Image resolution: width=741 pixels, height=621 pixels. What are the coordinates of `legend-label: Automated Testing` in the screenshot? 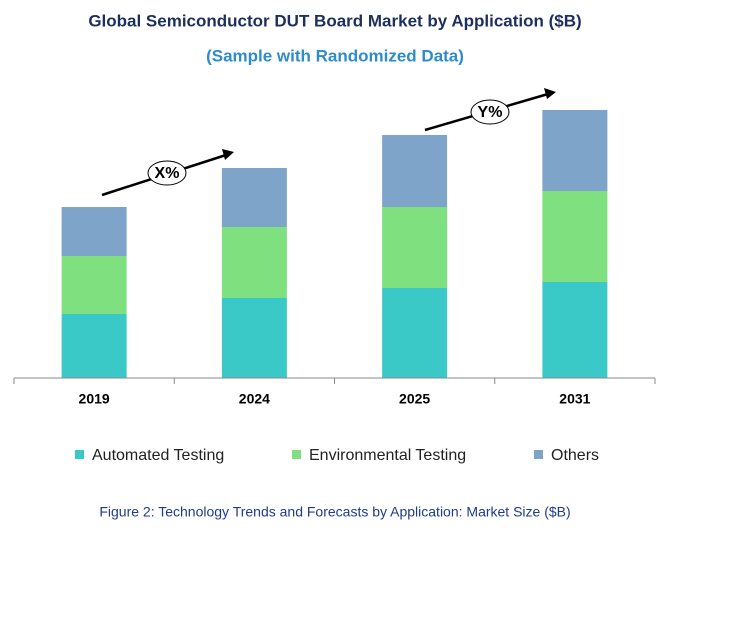 It's located at (158, 455).